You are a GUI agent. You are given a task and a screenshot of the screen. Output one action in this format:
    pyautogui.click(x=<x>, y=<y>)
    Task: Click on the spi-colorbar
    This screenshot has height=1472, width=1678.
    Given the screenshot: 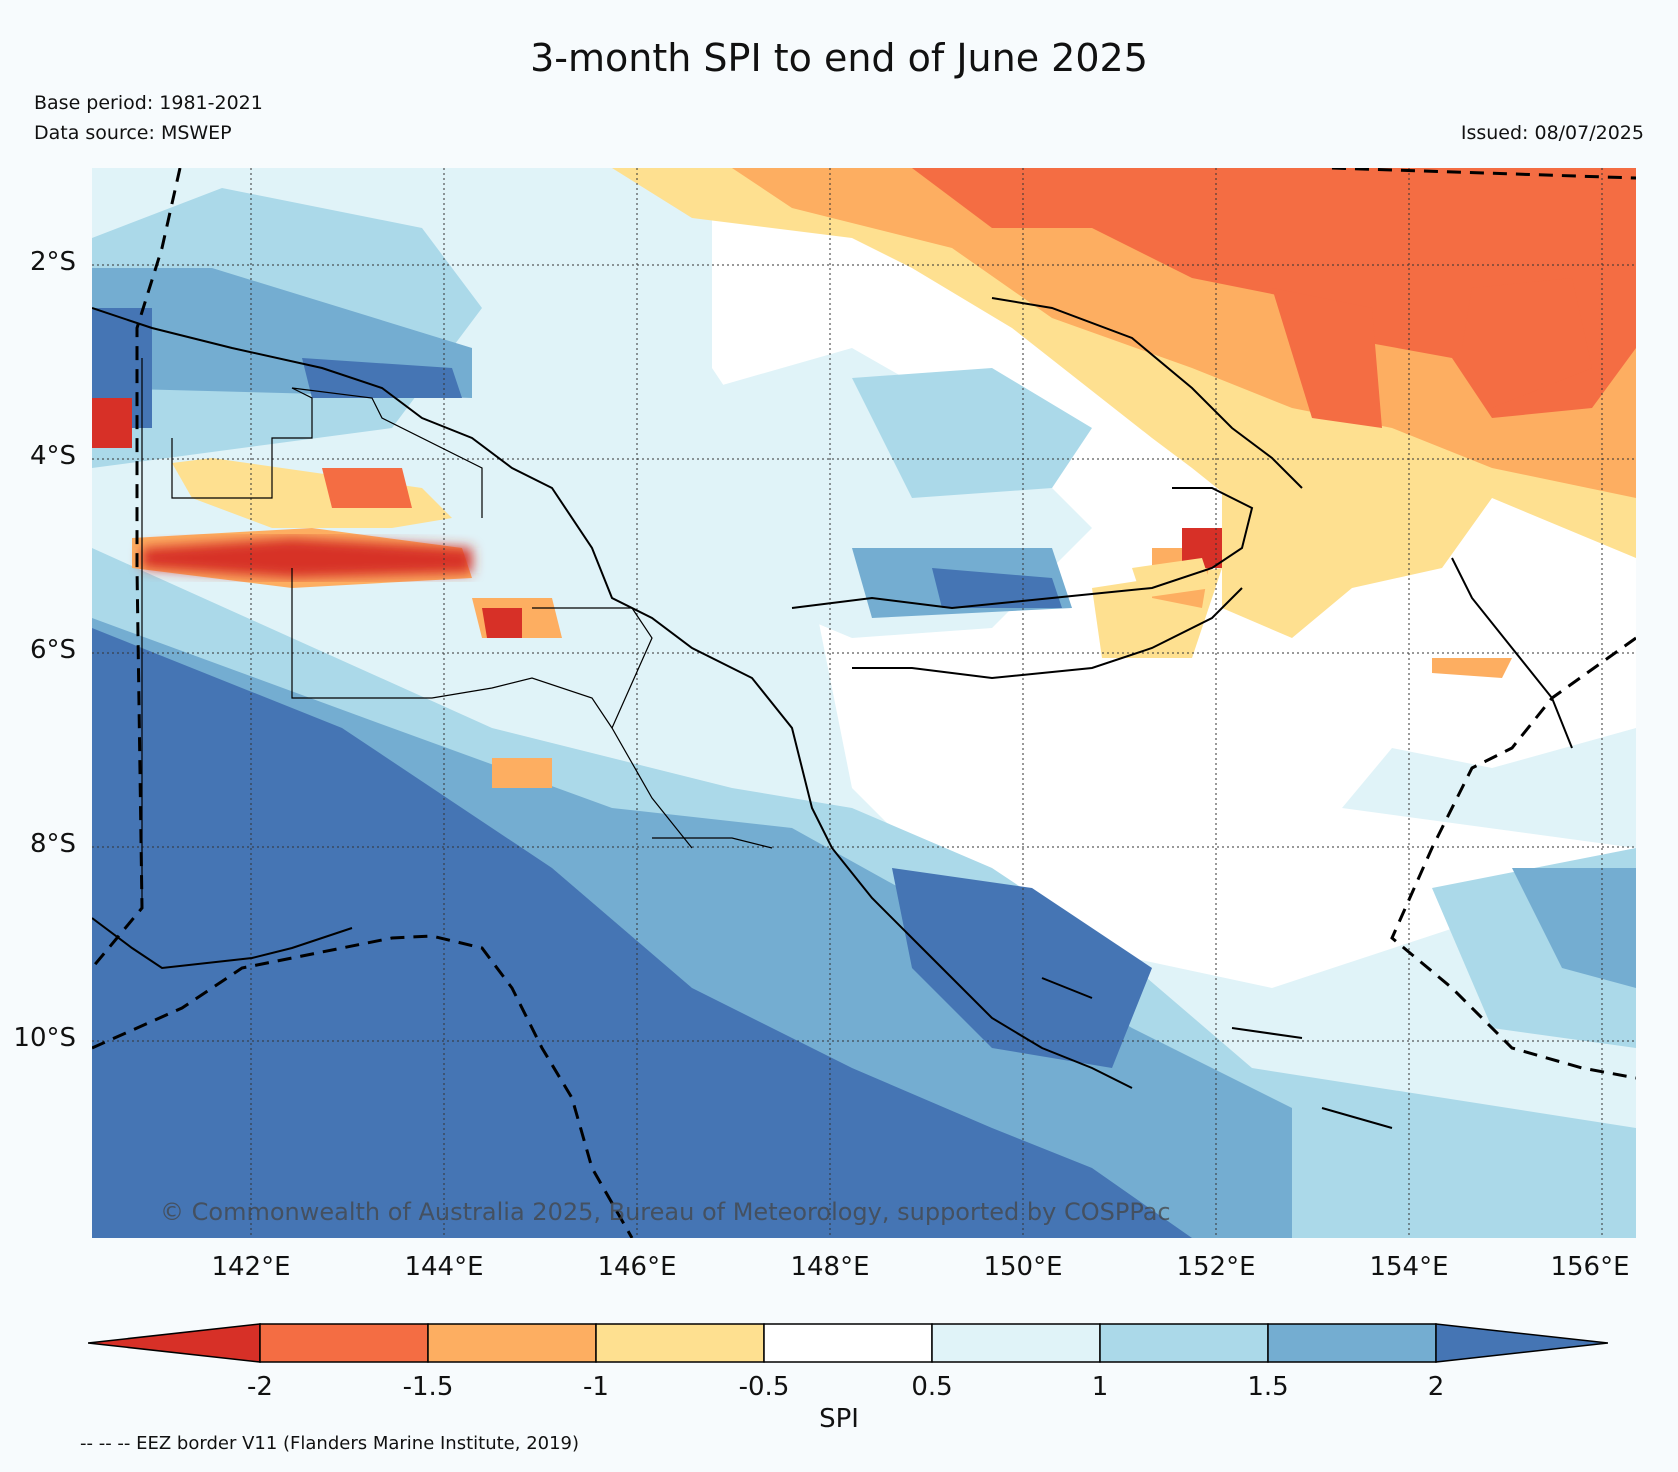 What is the action you would take?
    pyautogui.click(x=848, y=1343)
    